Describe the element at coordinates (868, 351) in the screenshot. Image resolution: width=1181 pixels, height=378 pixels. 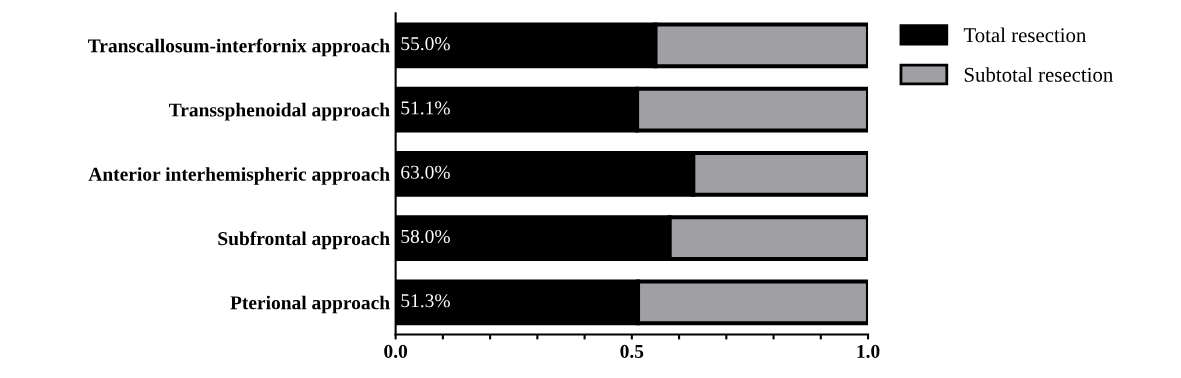
I see `x-tick-label: 1.0` at that location.